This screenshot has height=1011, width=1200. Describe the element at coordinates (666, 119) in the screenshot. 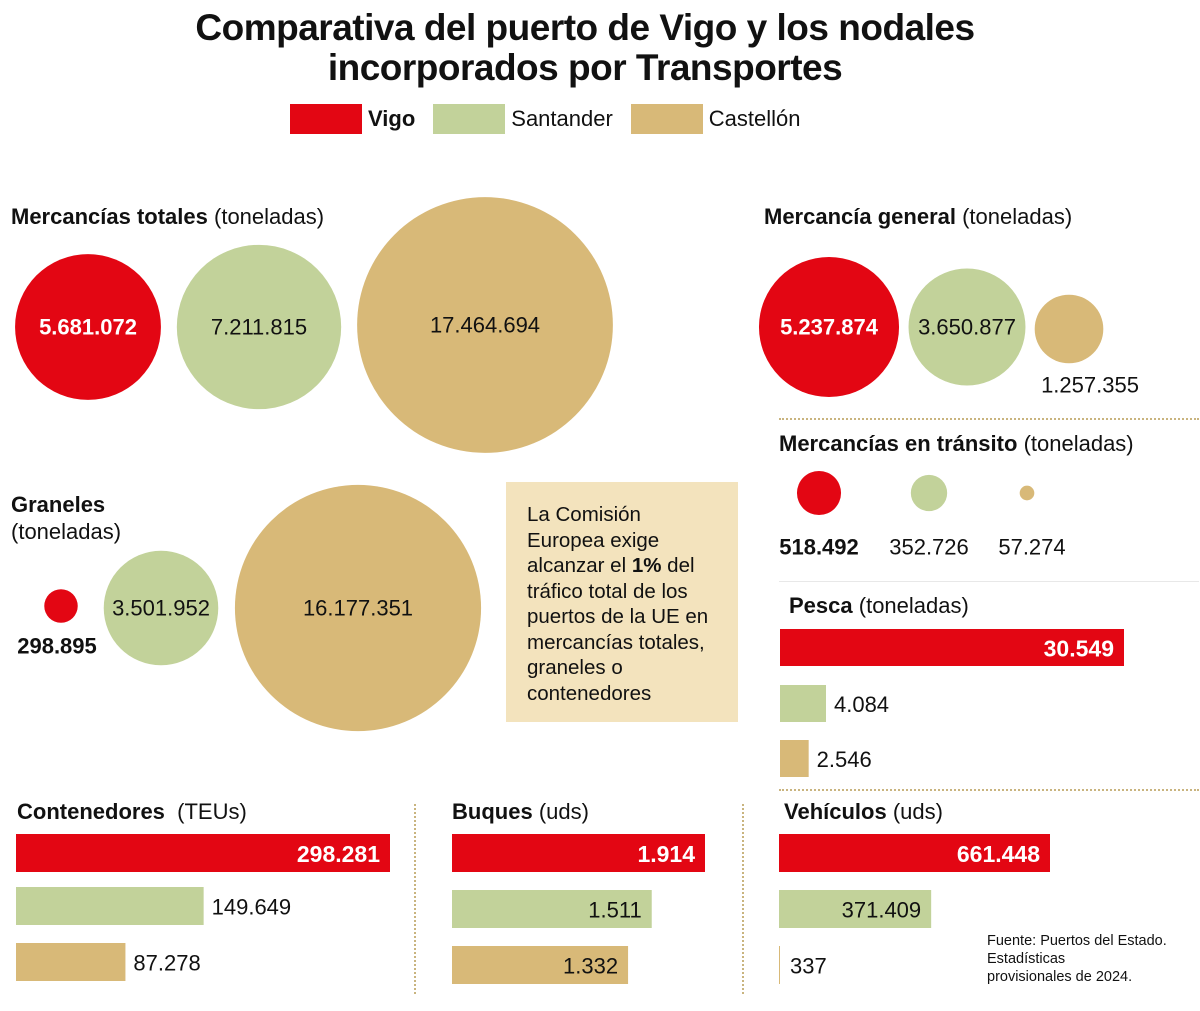

I see `legend-swatch-castellon` at that location.